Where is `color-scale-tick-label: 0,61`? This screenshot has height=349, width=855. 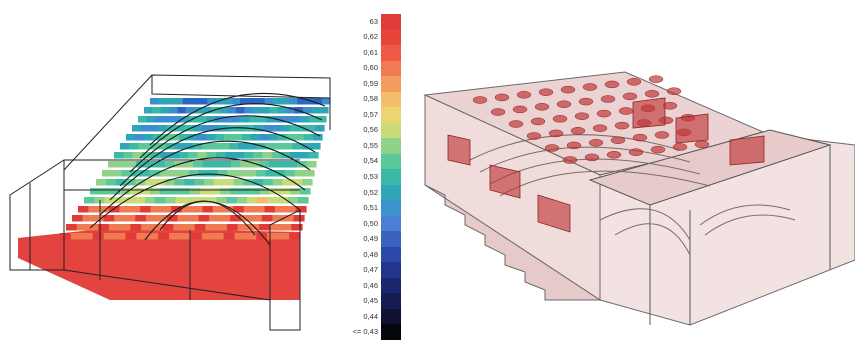
color-scale-tick-label: 0,61 is located at coordinates (370, 52).